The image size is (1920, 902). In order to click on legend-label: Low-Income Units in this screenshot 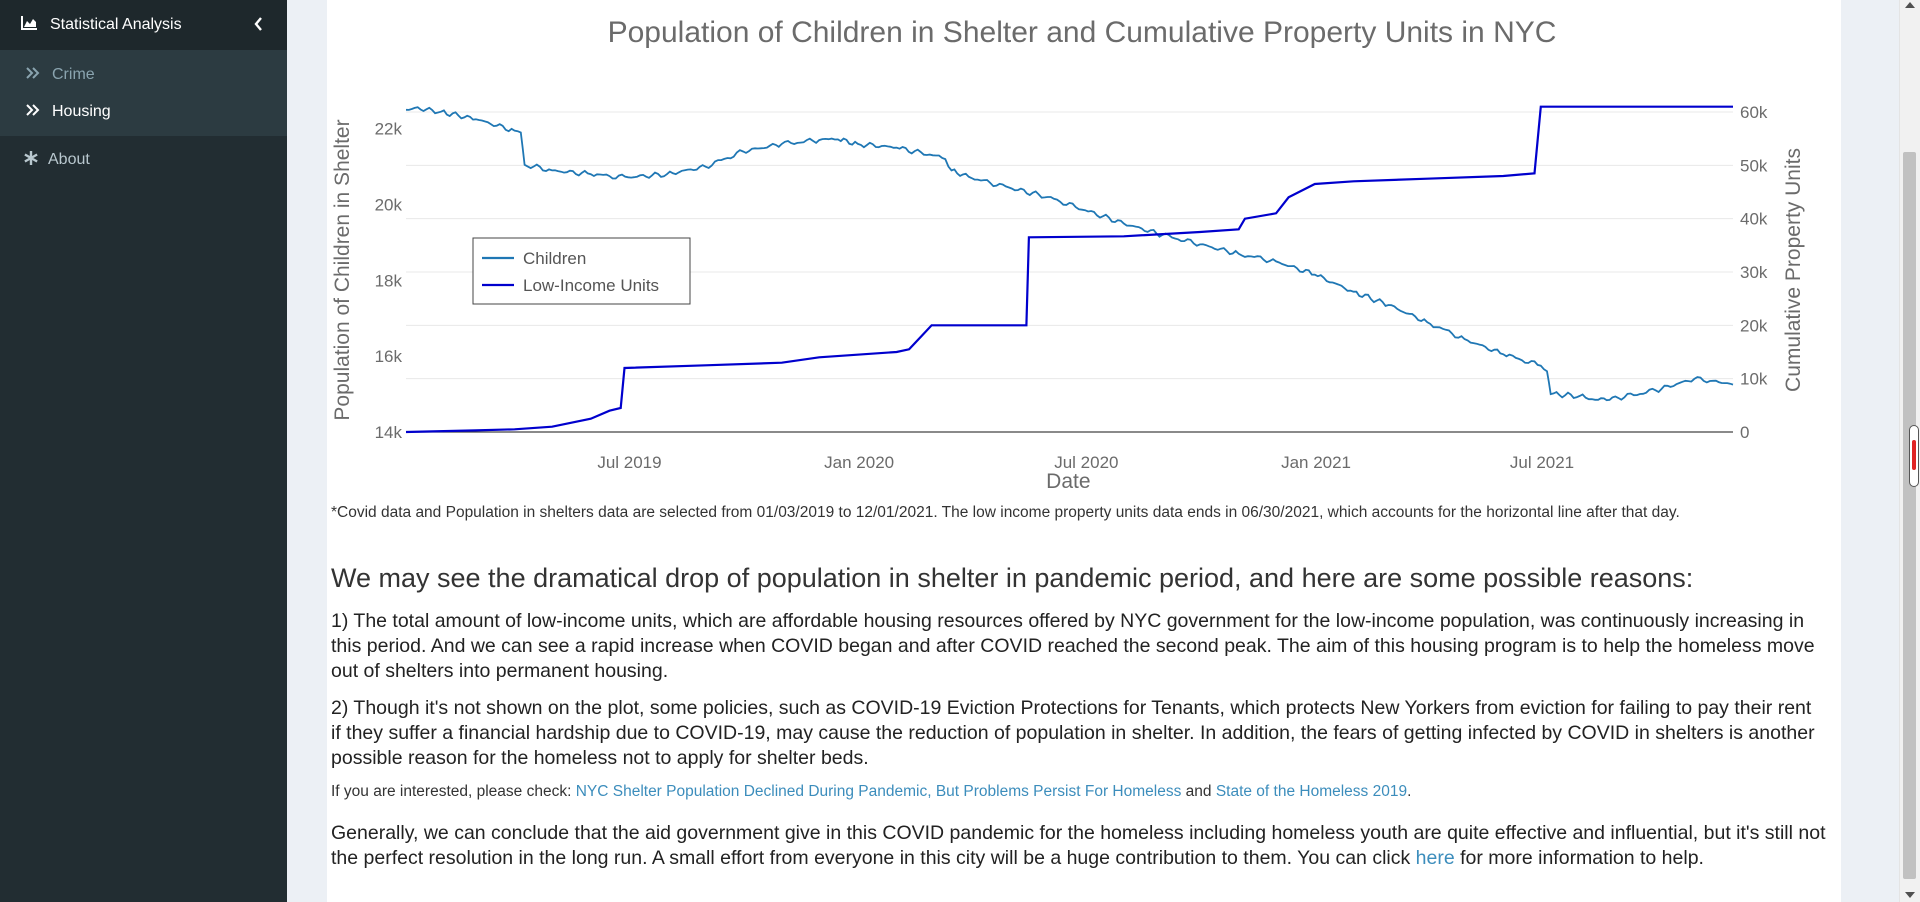, I will do `click(591, 285)`.